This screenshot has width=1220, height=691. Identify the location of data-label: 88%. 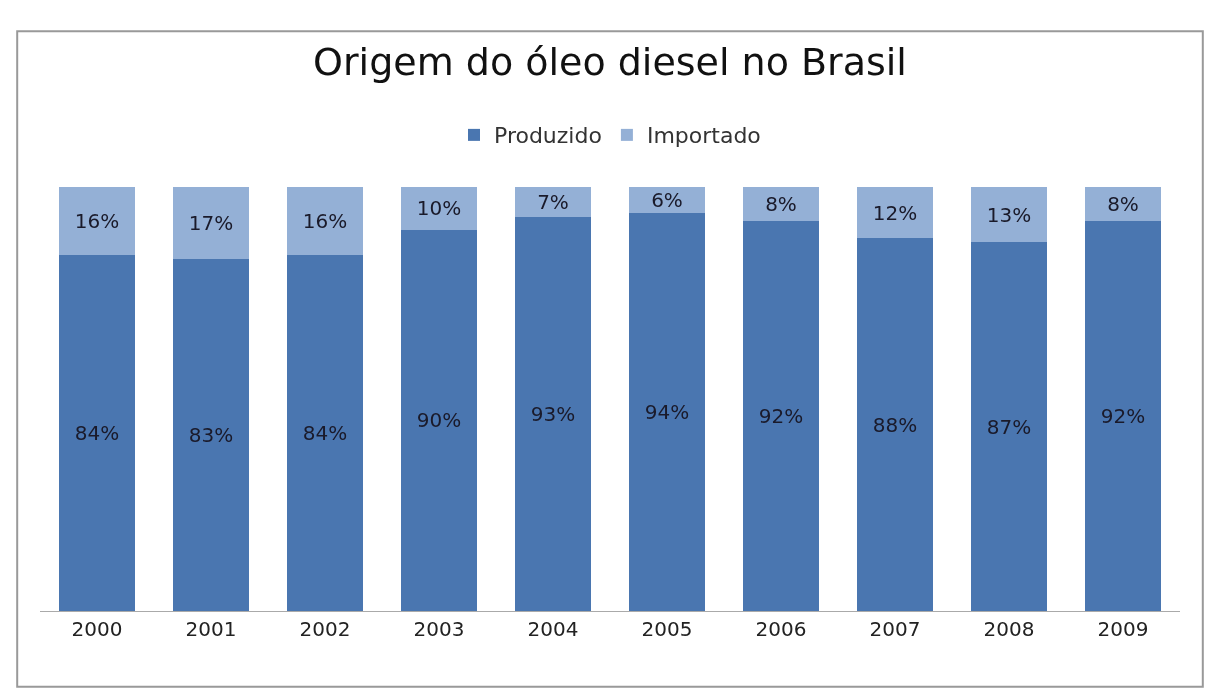
(895, 424).